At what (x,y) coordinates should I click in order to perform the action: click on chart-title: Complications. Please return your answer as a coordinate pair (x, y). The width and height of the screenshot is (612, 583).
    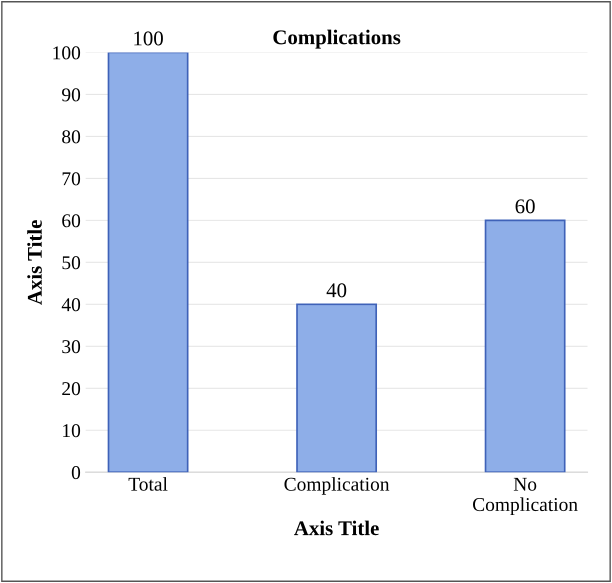
    Looking at the image, I should click on (336, 39).